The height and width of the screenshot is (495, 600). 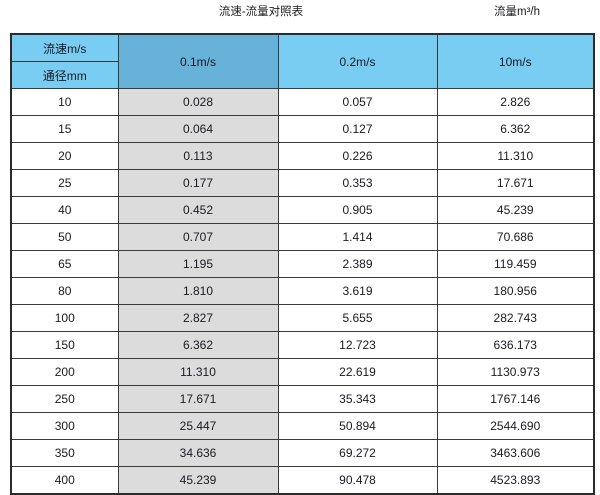 I want to click on table-row: 250 17.671 35.343 1767.146, so click(x=302, y=399).